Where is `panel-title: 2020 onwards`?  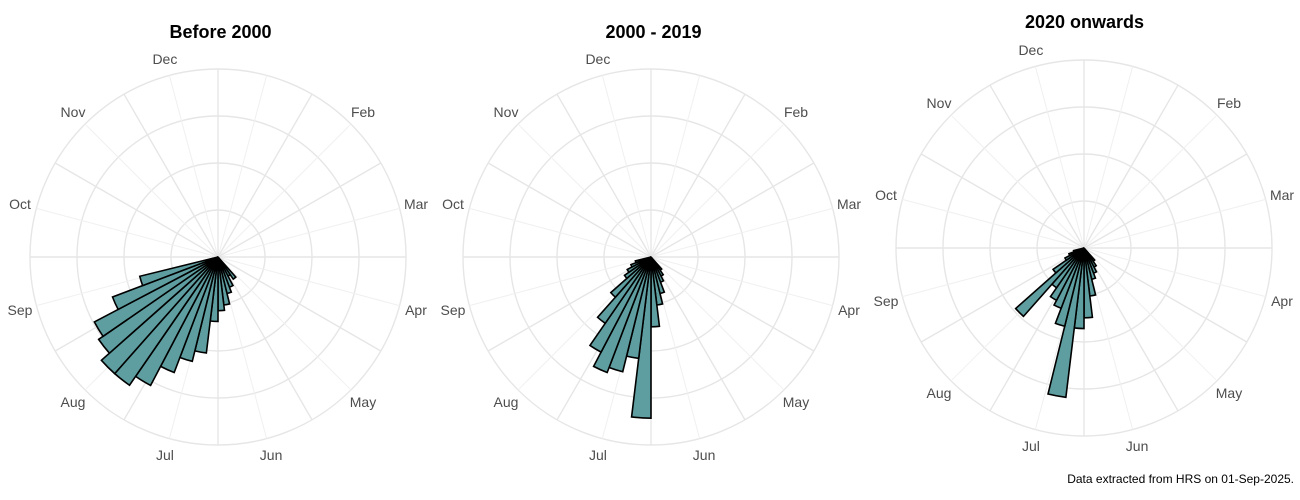
panel-title: 2020 onwards is located at coordinates (1084, 22).